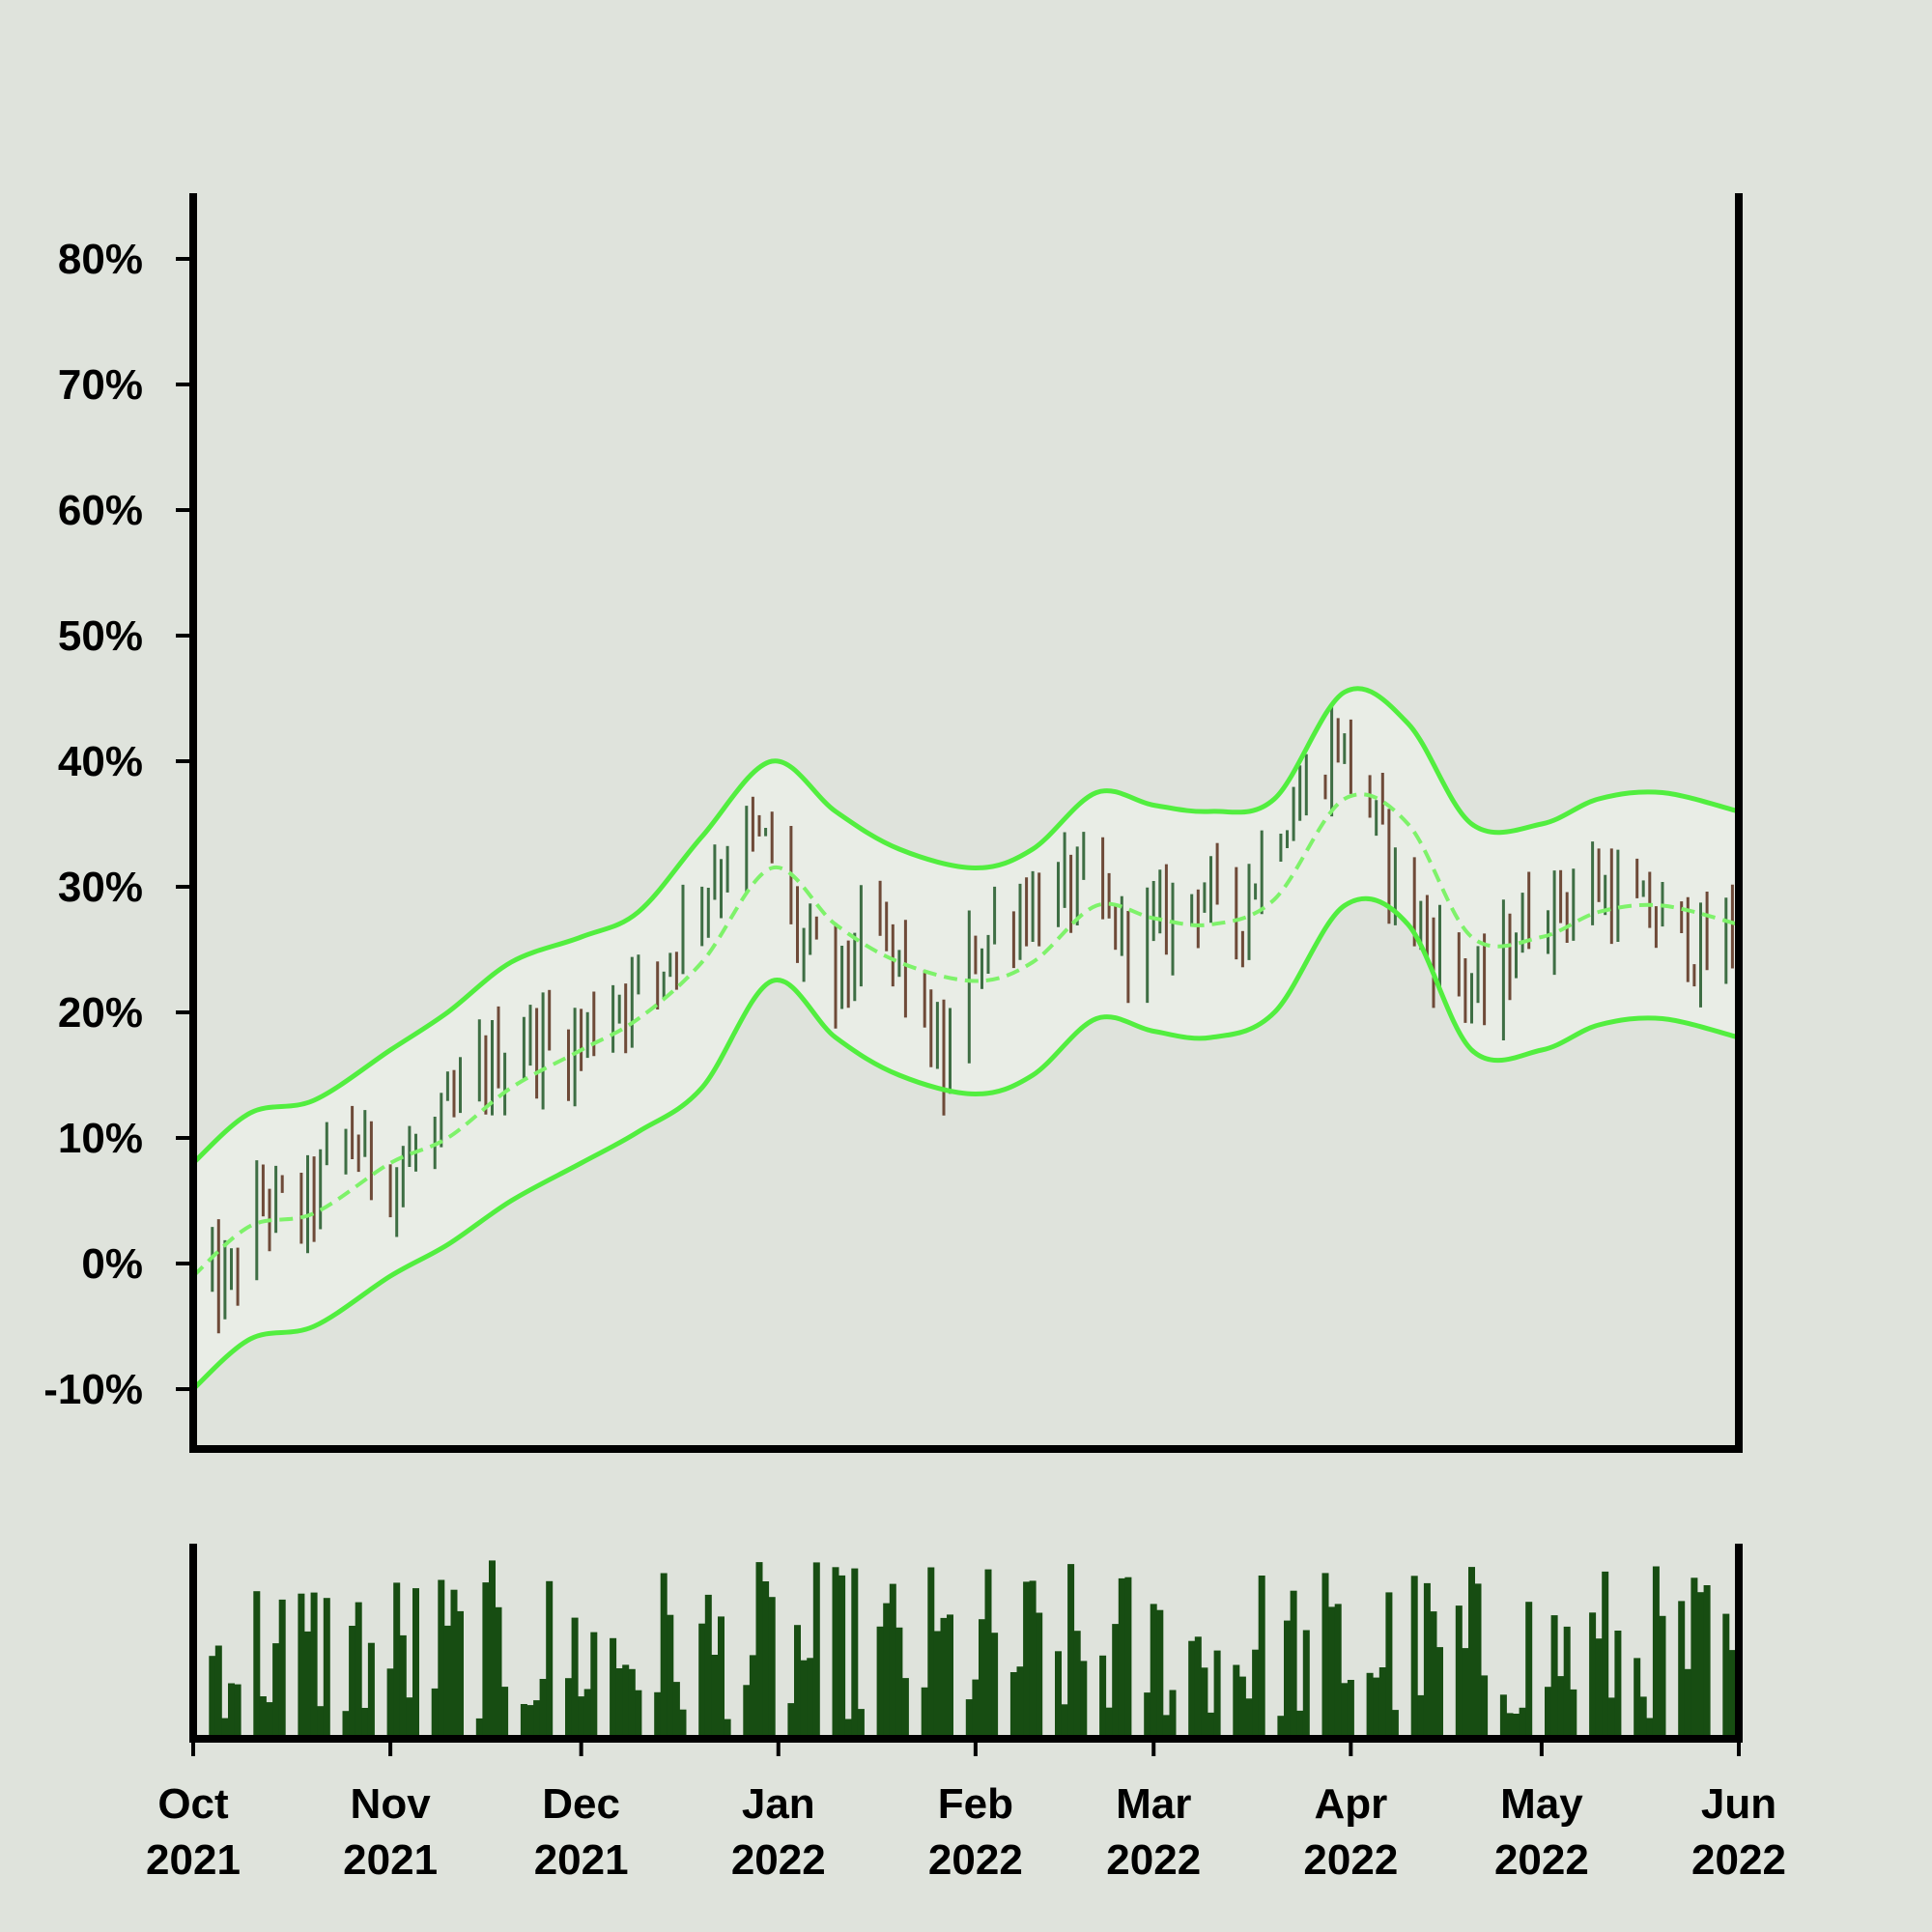  Describe the element at coordinates (581, 1804) in the screenshot. I see `xtick-label-month: Dec` at that location.